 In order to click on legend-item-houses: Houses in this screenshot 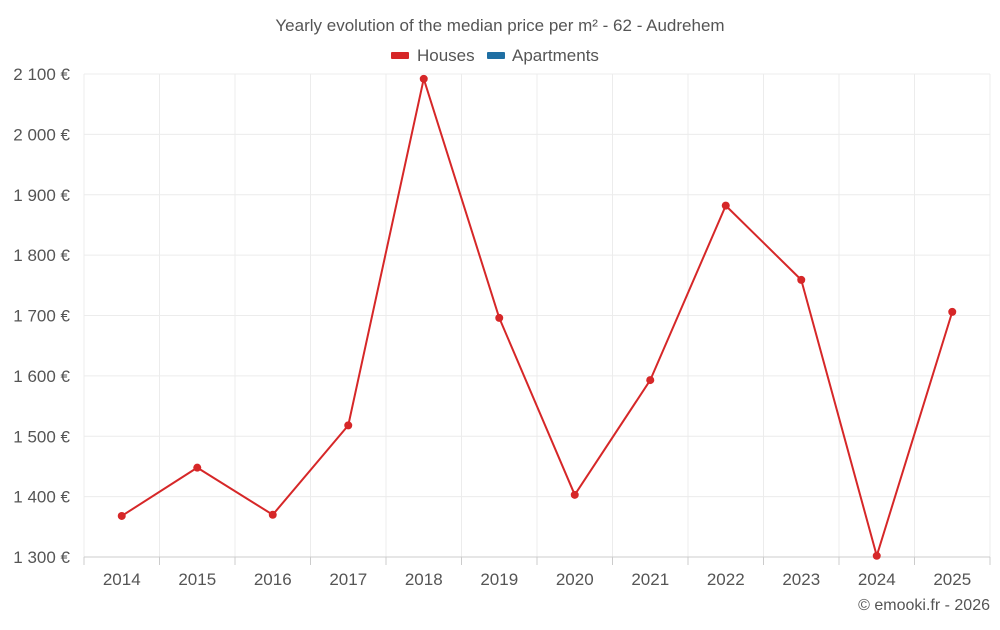, I will do `click(433, 55)`.